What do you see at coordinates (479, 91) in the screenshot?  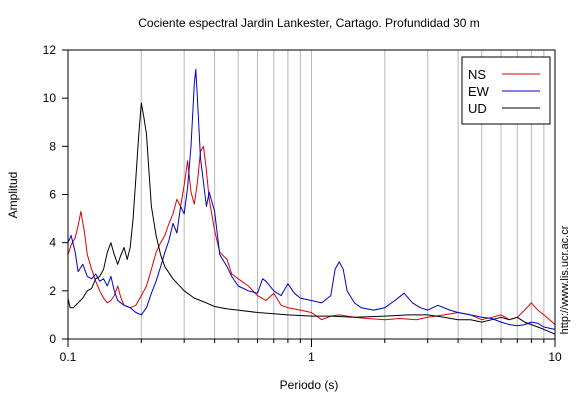 I see `legend-label-ew: EW` at bounding box center [479, 91].